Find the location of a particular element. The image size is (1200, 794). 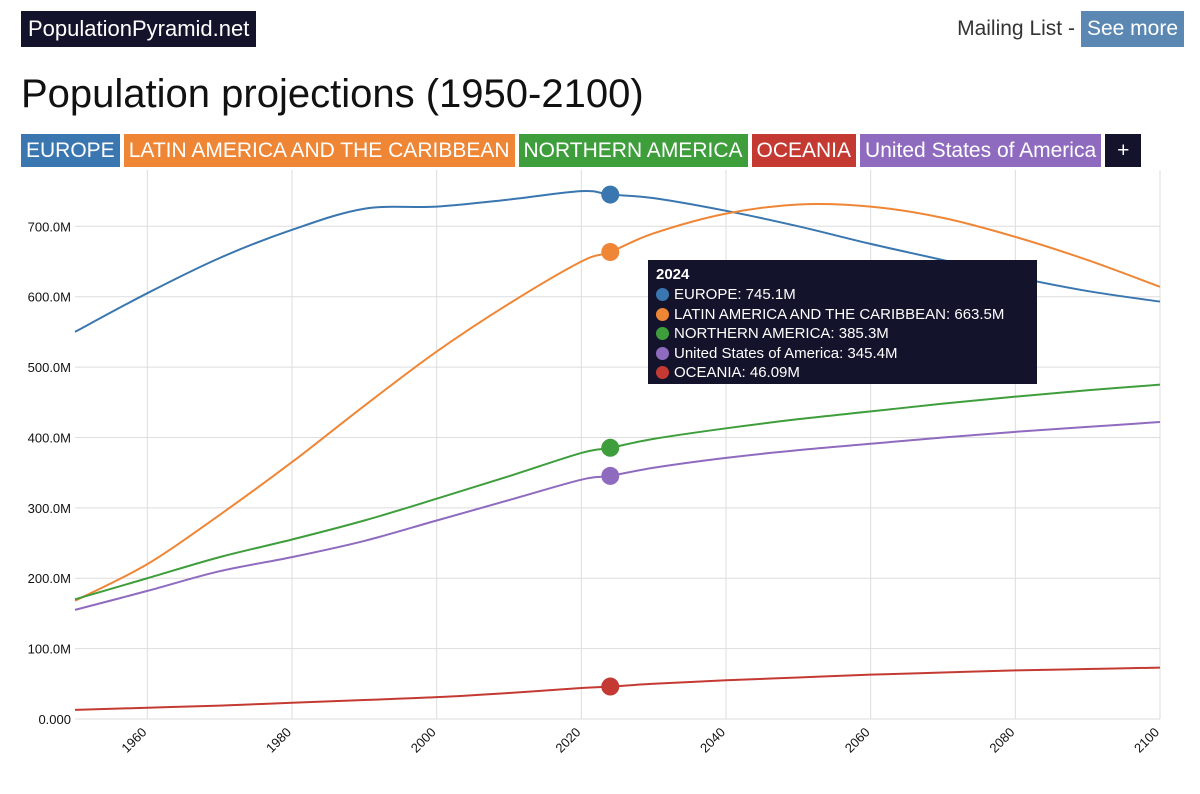

tooltip-row-text: LATIN AMERICA AND THE CARIBBEAN: 663.5M is located at coordinates (839, 314).